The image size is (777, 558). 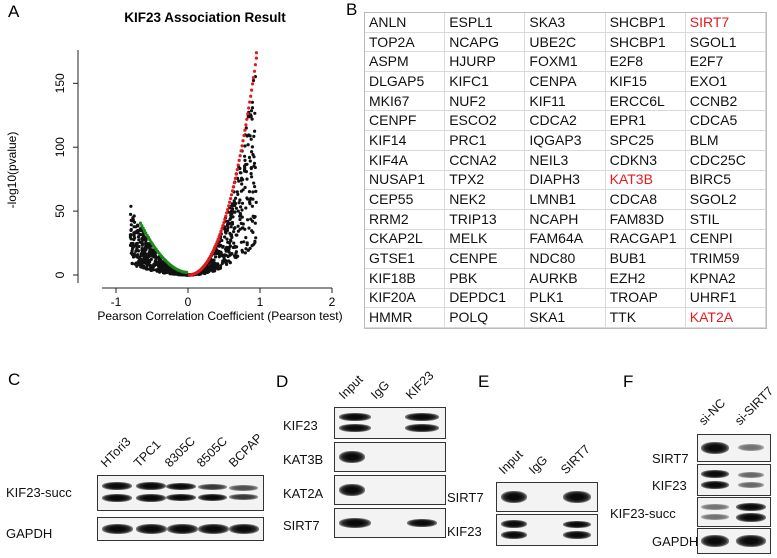 I want to click on gene-cell: NEK2, so click(x=485, y=200).